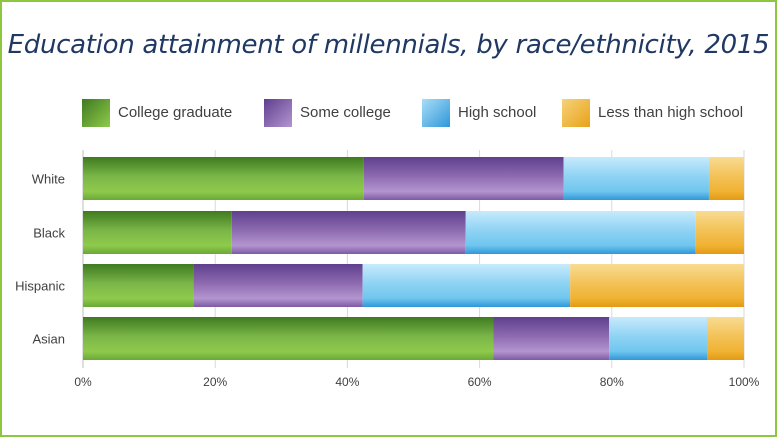  I want to click on bar-hispanic-college-graduate, so click(138, 285).